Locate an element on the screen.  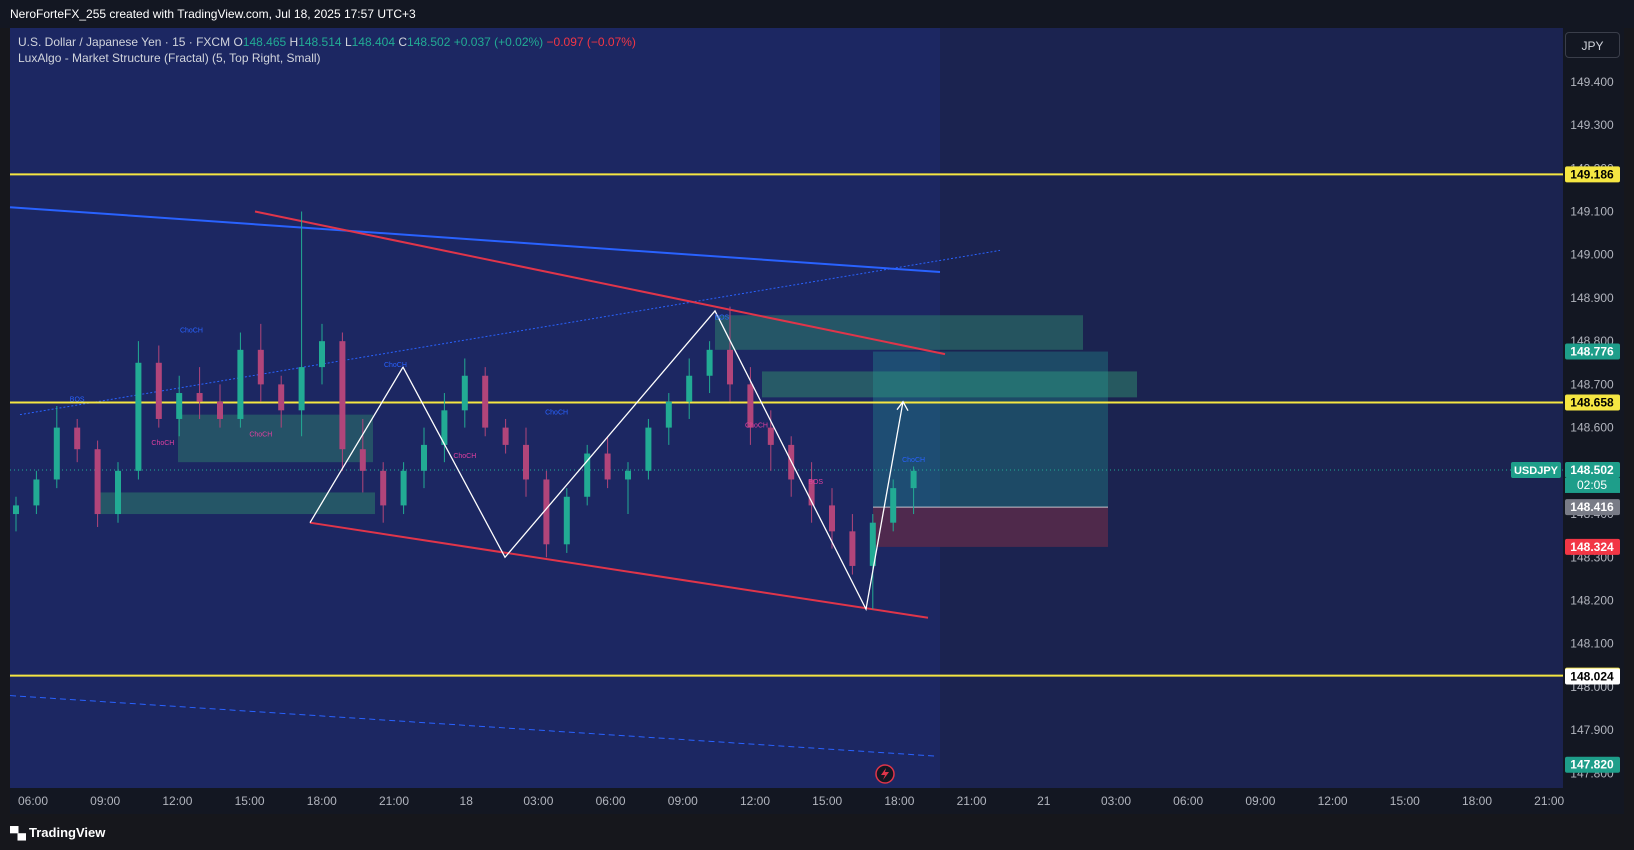
price-label: 148.416 is located at coordinates (1592, 507).